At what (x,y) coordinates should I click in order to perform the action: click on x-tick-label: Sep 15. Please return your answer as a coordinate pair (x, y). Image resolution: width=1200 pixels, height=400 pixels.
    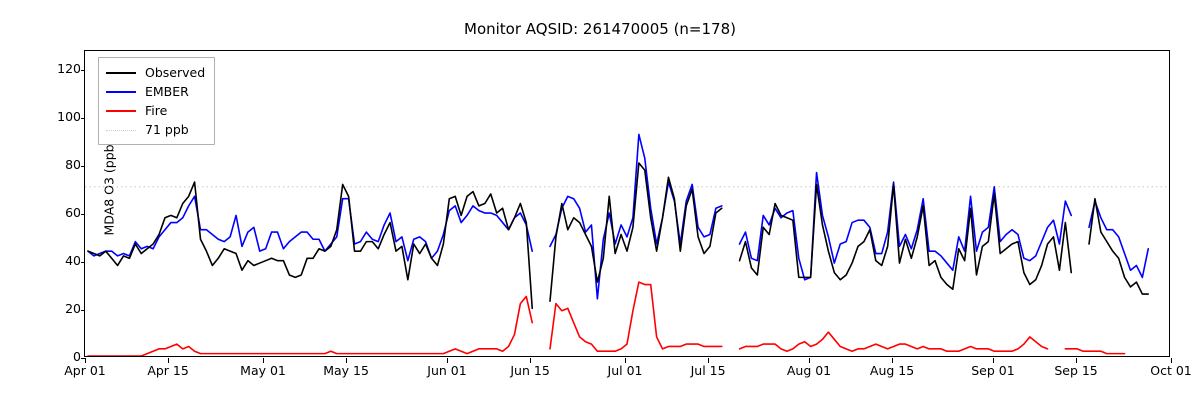
    Looking at the image, I should click on (1076, 370).